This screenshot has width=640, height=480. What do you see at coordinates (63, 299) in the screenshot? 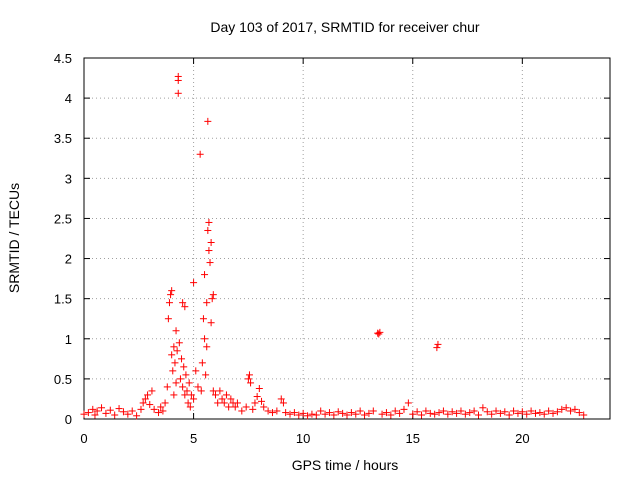
I see `y-tick-label: 1.5` at bounding box center [63, 299].